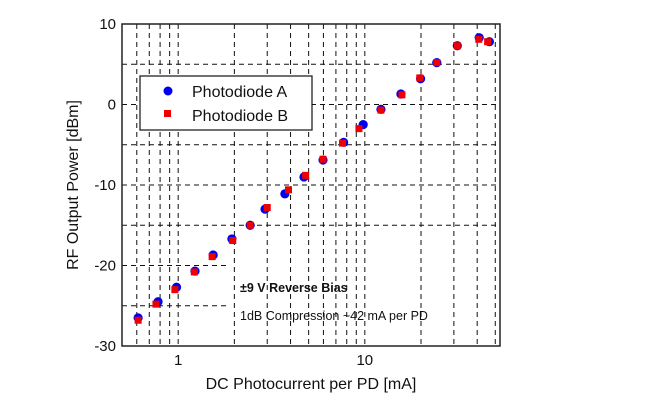  I want to click on legend-marker-b, so click(167, 113).